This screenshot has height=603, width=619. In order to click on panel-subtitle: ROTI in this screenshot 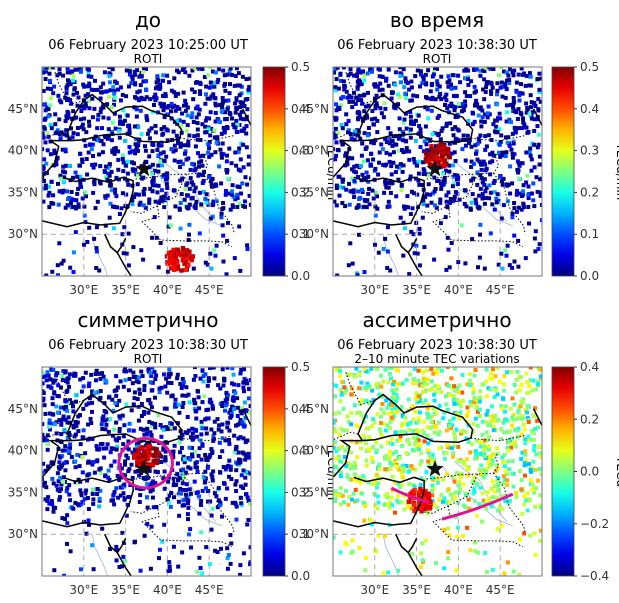, I will do `click(437, 59)`.